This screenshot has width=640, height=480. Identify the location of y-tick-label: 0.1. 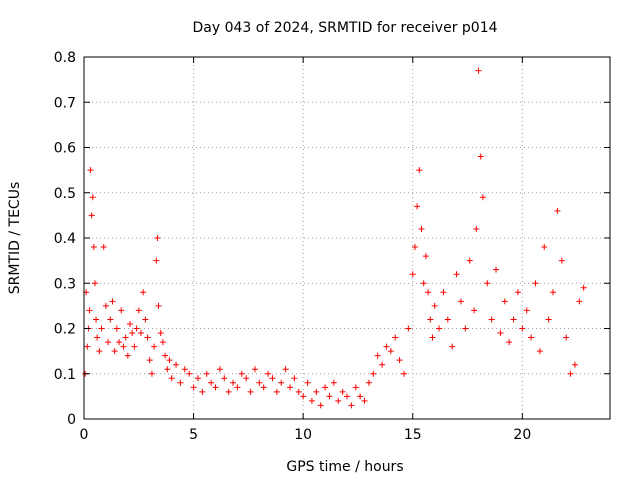
(65, 375).